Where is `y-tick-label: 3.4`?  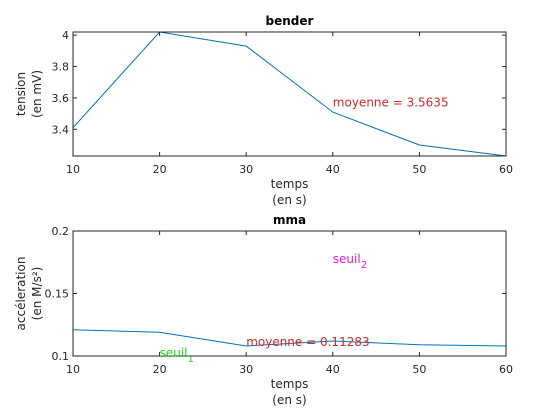
y-tick-label: 3.4 is located at coordinates (61, 129).